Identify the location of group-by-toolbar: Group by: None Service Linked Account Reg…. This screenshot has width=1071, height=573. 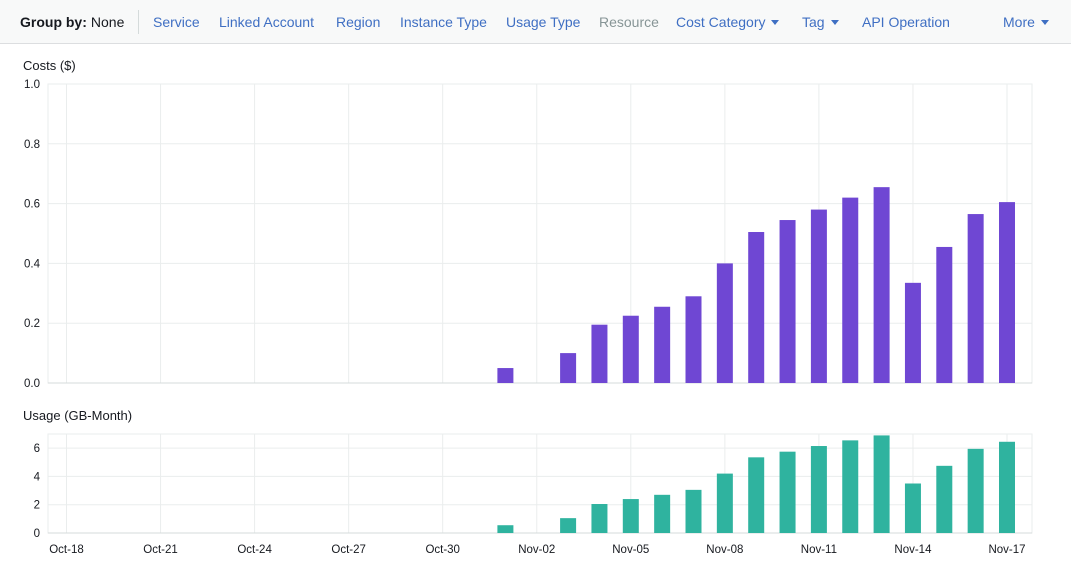
(535, 22).